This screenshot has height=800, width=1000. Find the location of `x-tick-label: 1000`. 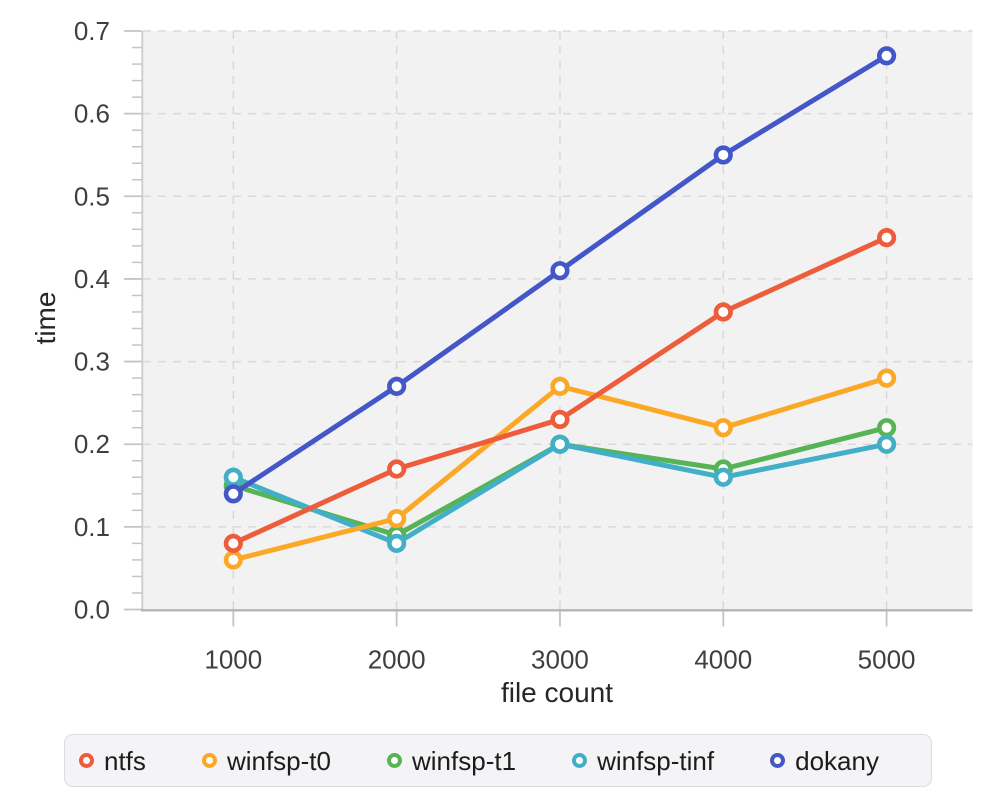

x-tick-label: 1000 is located at coordinates (233, 660).